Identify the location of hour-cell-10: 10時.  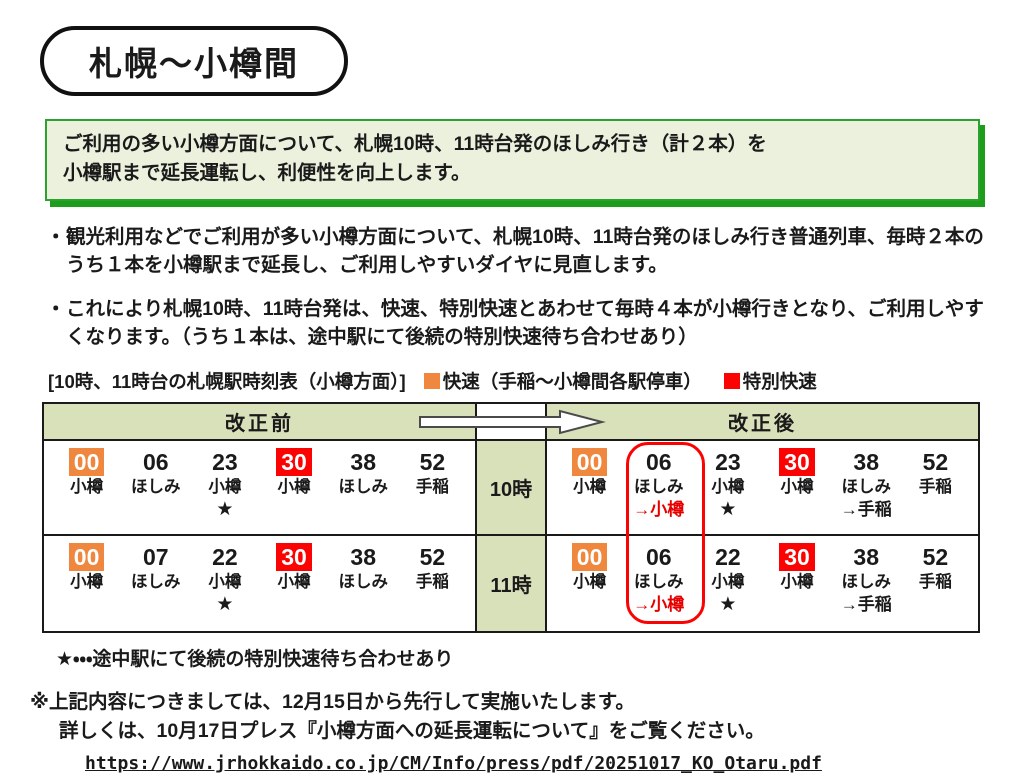
(512, 488).